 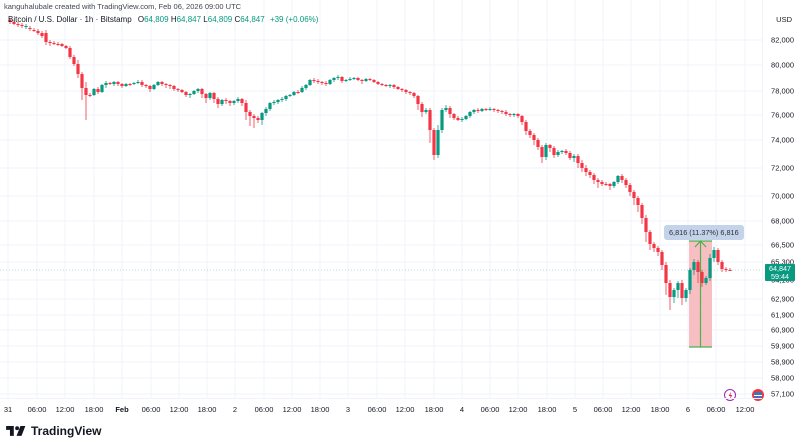 I want to click on exchange: Bitstamp, so click(x=116, y=19).